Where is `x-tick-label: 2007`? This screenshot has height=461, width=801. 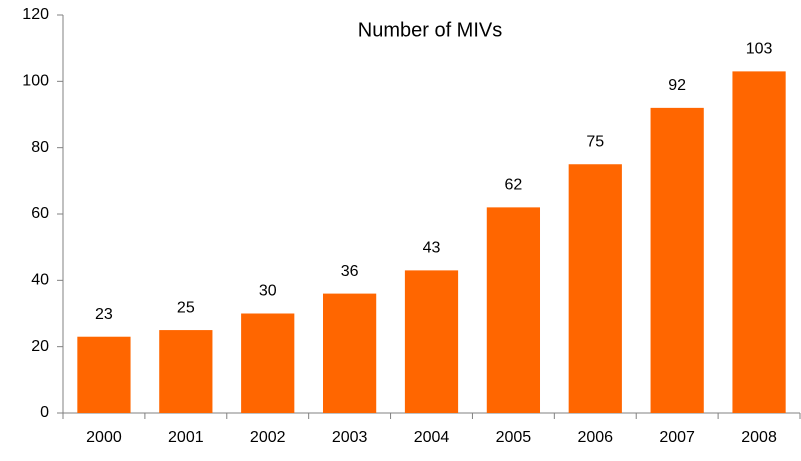 x-tick-label: 2007 is located at coordinates (677, 437).